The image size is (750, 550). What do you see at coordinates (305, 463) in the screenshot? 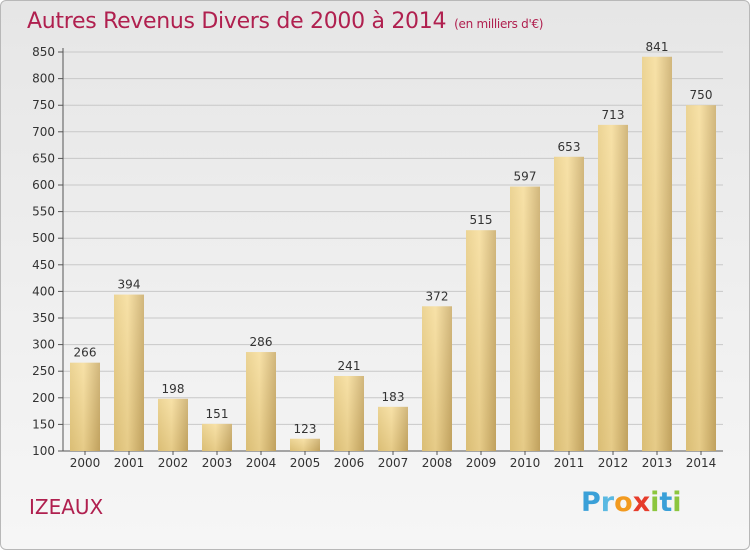
I see `x-tick-label: 2005` at bounding box center [305, 463].